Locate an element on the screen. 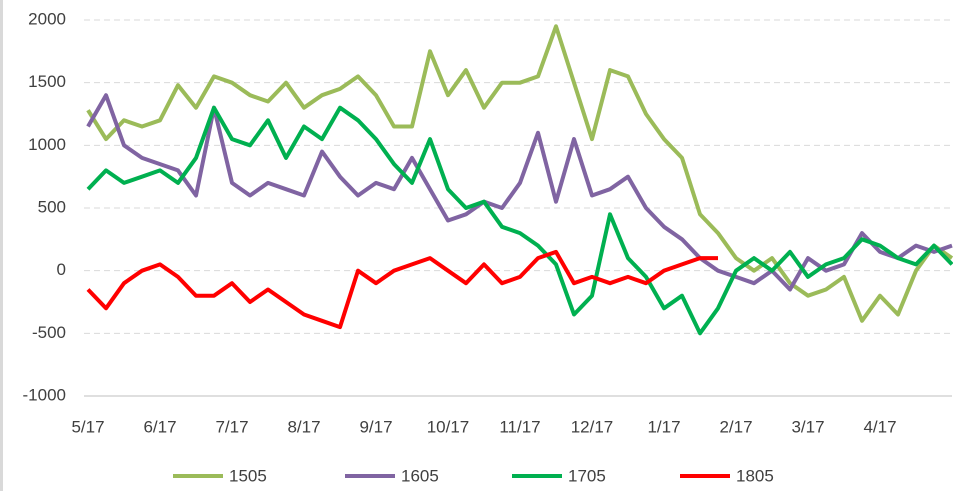  x-tick-label: 8/17 is located at coordinates (303, 426).